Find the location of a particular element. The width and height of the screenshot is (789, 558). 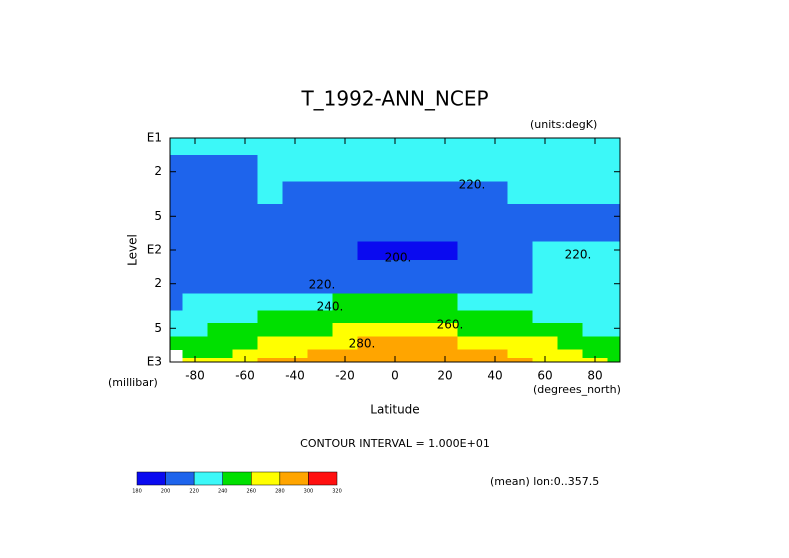

x-tick-label: 0 is located at coordinates (395, 376).